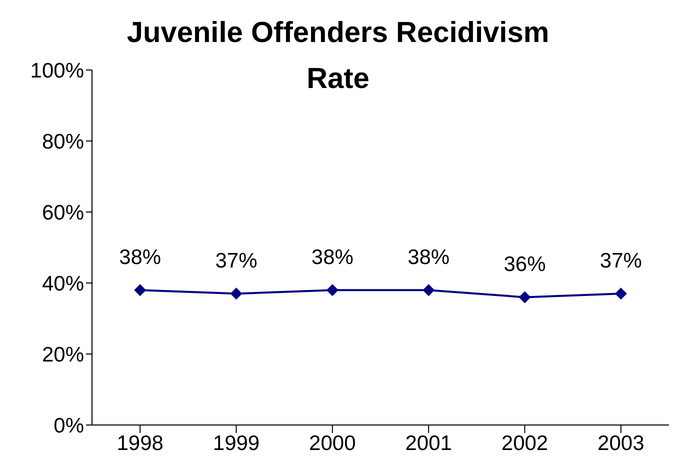 The image size is (677, 470). What do you see at coordinates (140, 443) in the screenshot?
I see `x-tick-label: 1998` at bounding box center [140, 443].